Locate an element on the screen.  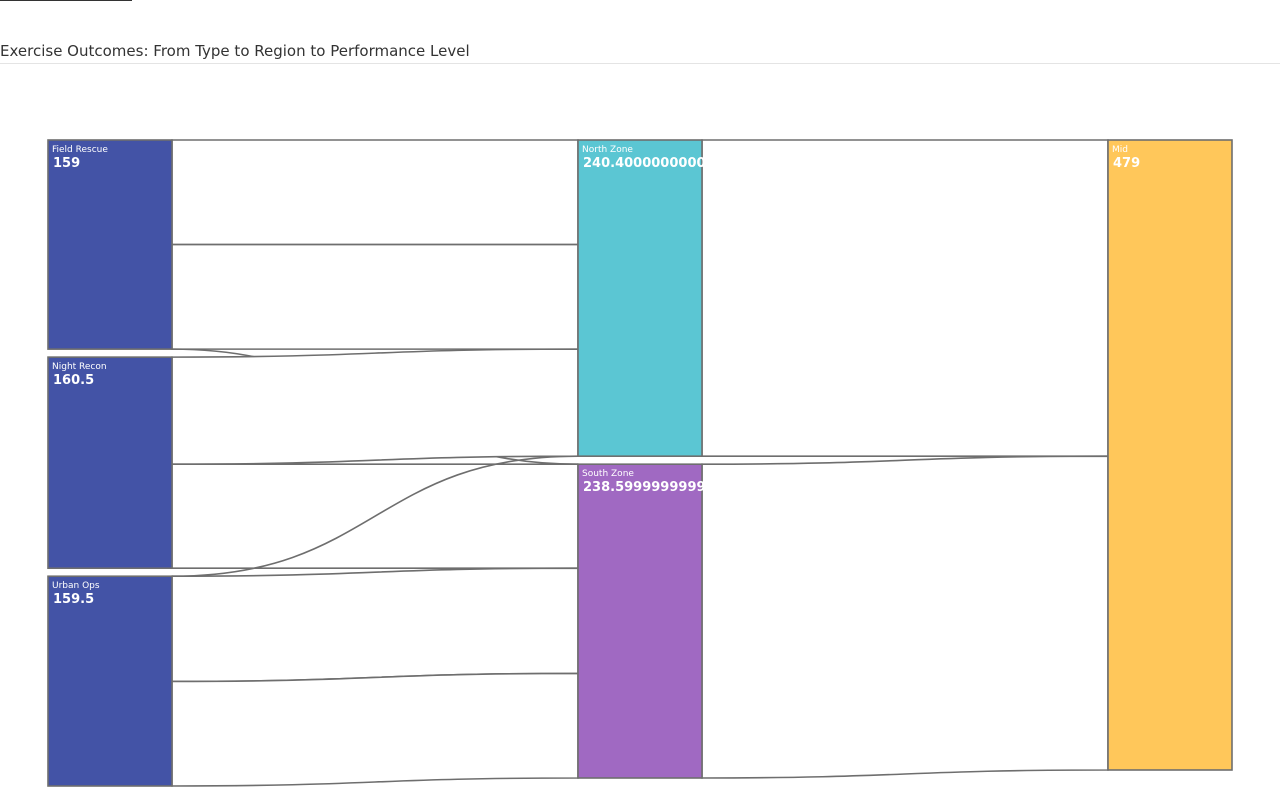
sankey-node-label: Urban Ops is located at coordinates (76, 586).